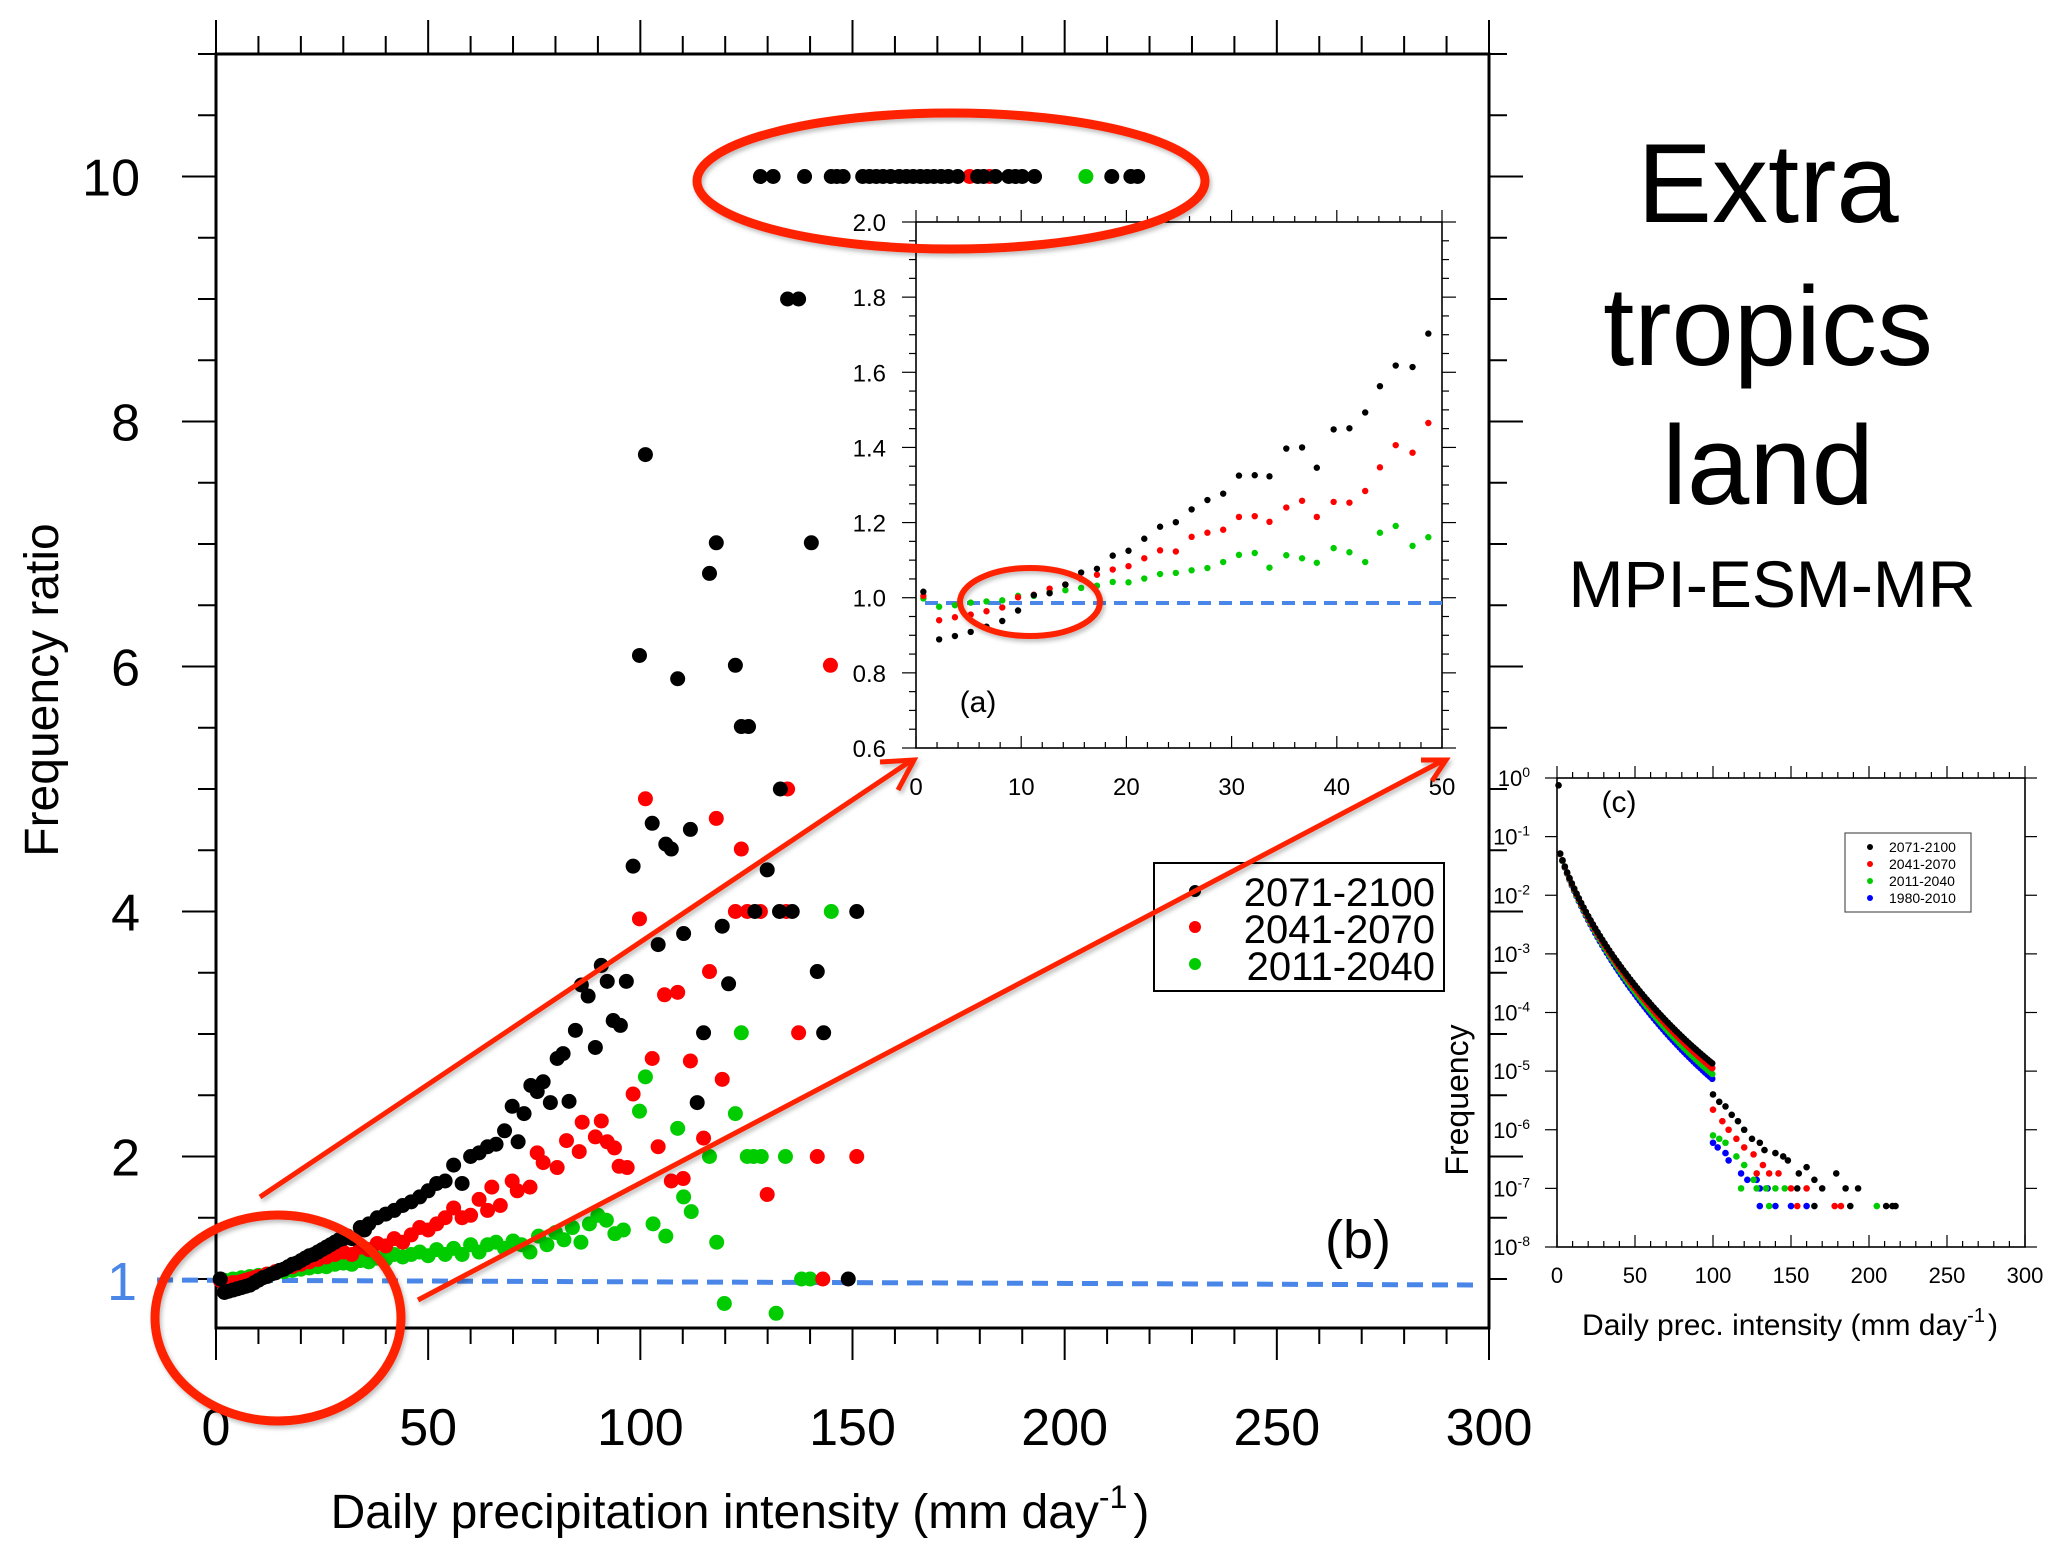  What do you see at coordinates (125, 914) in the screenshot?
I see `y-tick-label: 4` at bounding box center [125, 914].